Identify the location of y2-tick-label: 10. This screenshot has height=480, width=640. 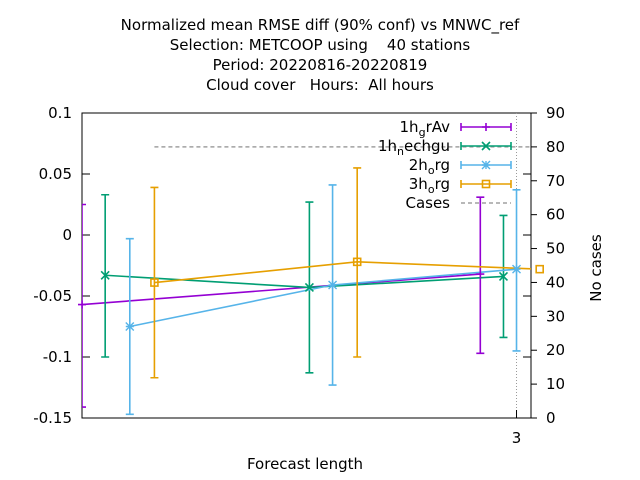
(555, 384).